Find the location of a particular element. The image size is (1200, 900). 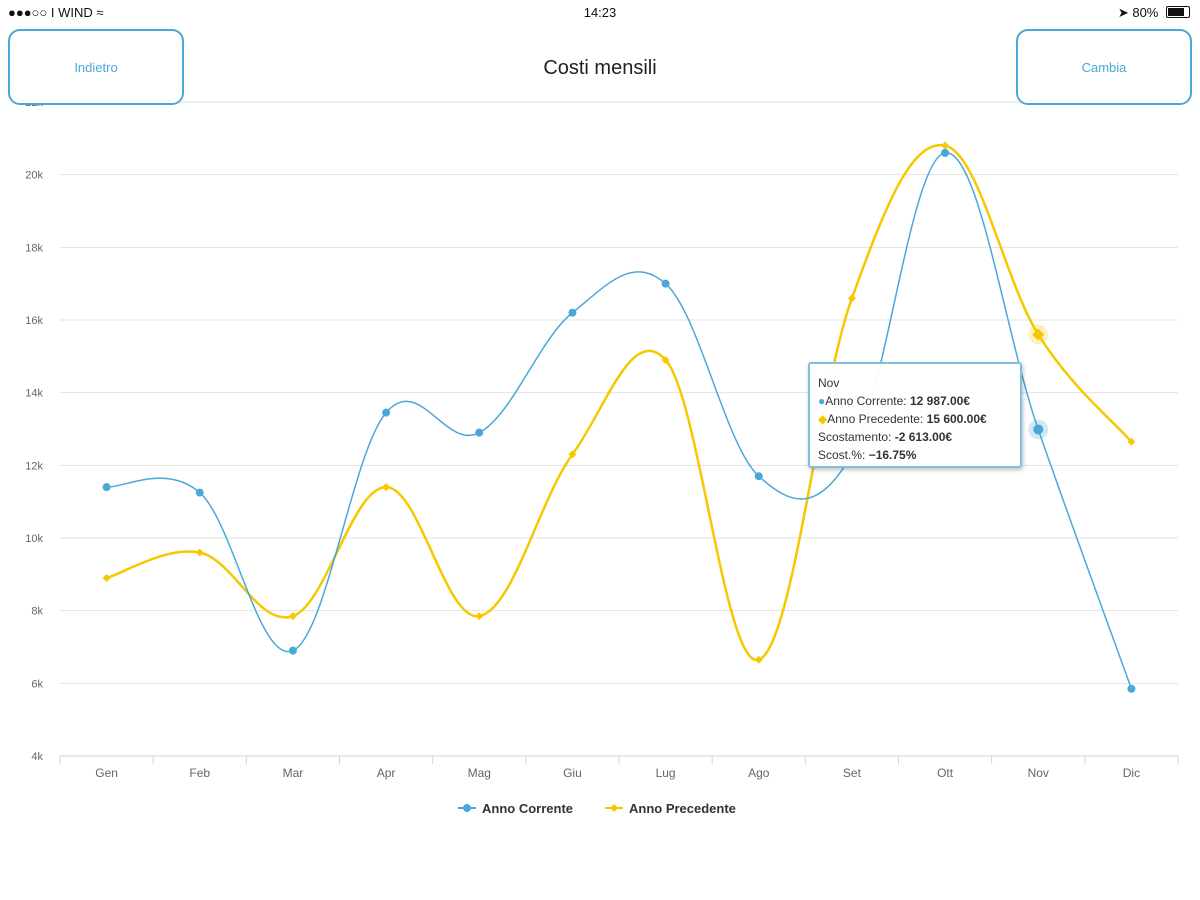

x-tick-label: Dic is located at coordinates (1131, 773).